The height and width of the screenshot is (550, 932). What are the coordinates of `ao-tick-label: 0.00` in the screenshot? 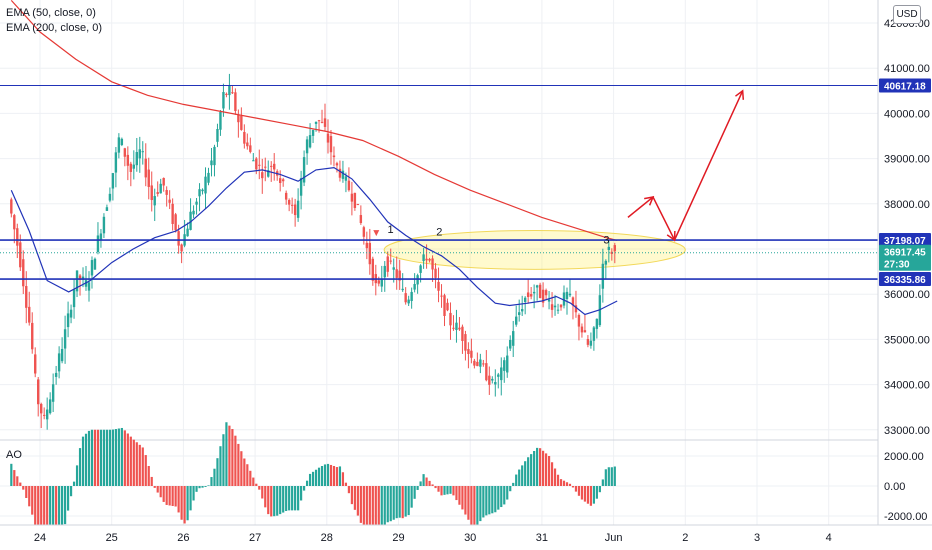 It's located at (894, 487).